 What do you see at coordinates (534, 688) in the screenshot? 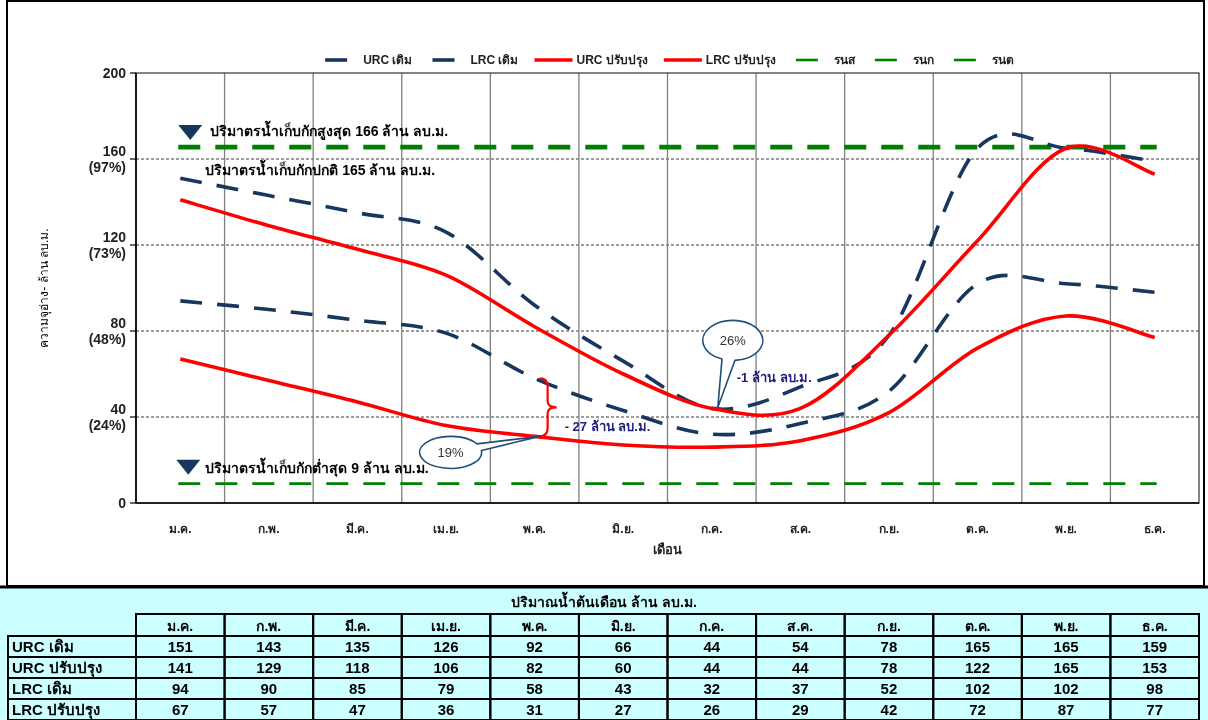
I see `table-cell: 58` at bounding box center [534, 688].